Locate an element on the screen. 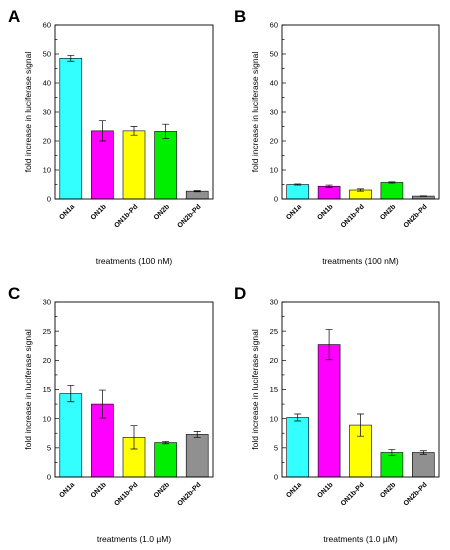  panel-letter: C is located at coordinates (14, 293).